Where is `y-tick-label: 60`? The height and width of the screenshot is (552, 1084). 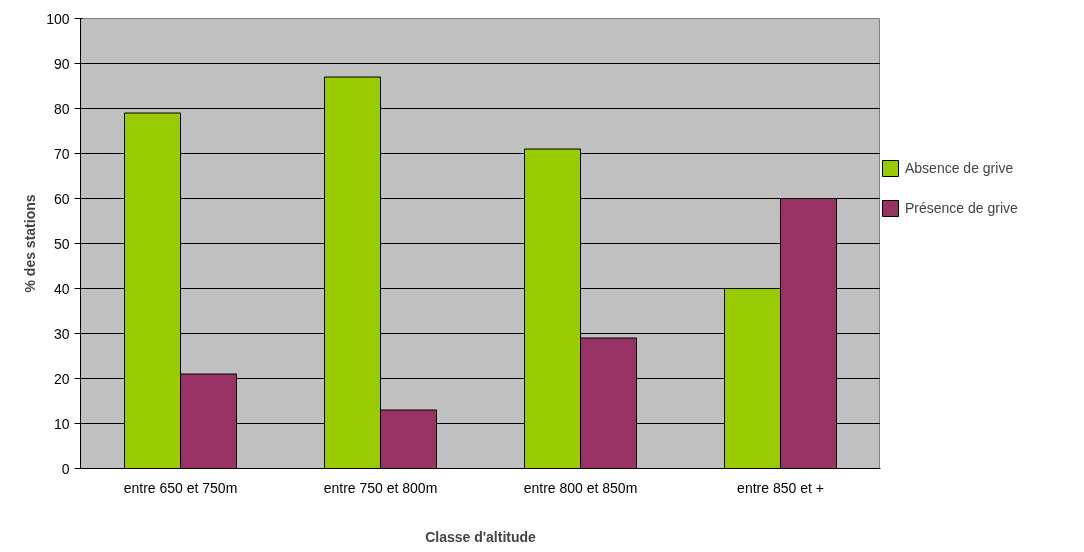 y-tick-label: 60 is located at coordinates (61, 198).